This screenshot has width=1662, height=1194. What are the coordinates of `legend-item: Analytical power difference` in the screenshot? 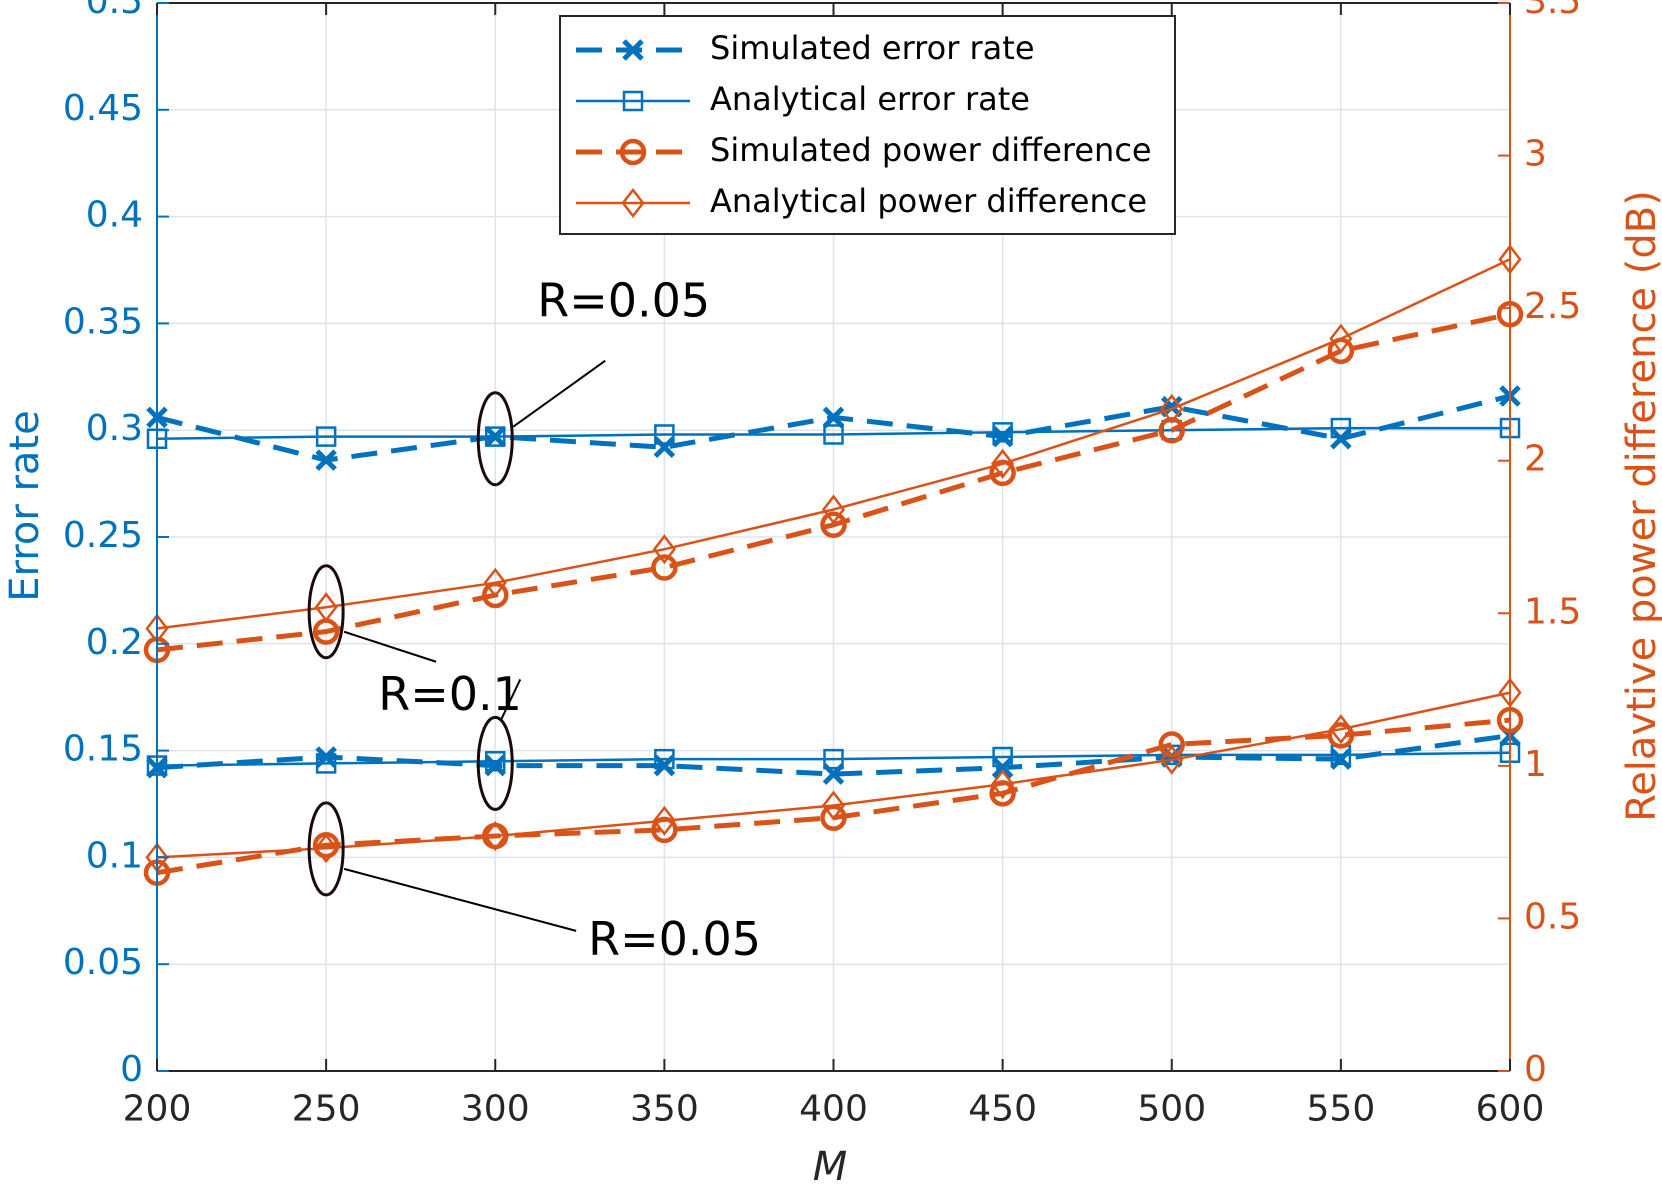 It's located at (861, 201).